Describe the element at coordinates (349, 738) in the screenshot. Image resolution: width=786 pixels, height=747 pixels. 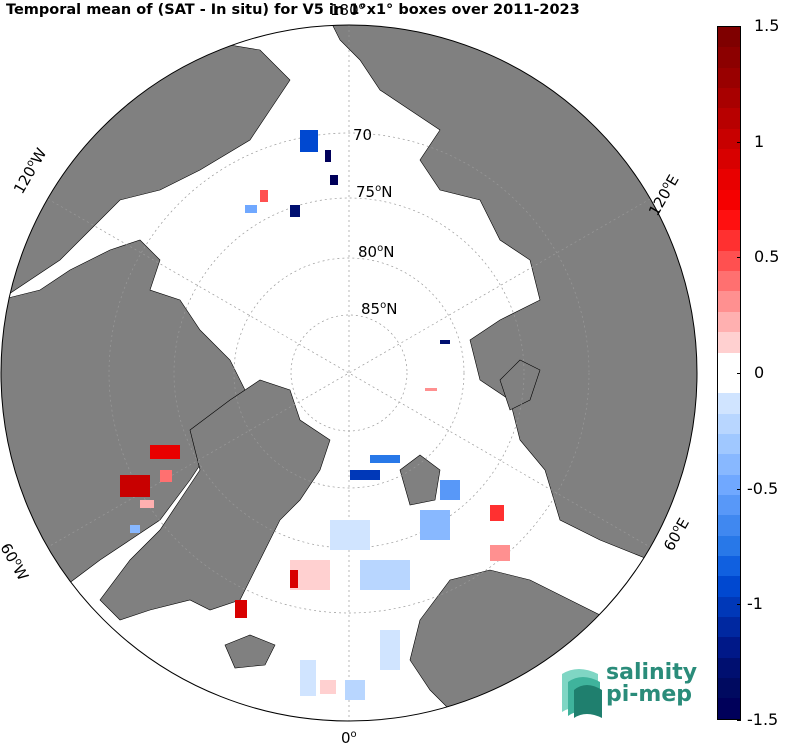
I see `lon-label-0: 0o` at that location.